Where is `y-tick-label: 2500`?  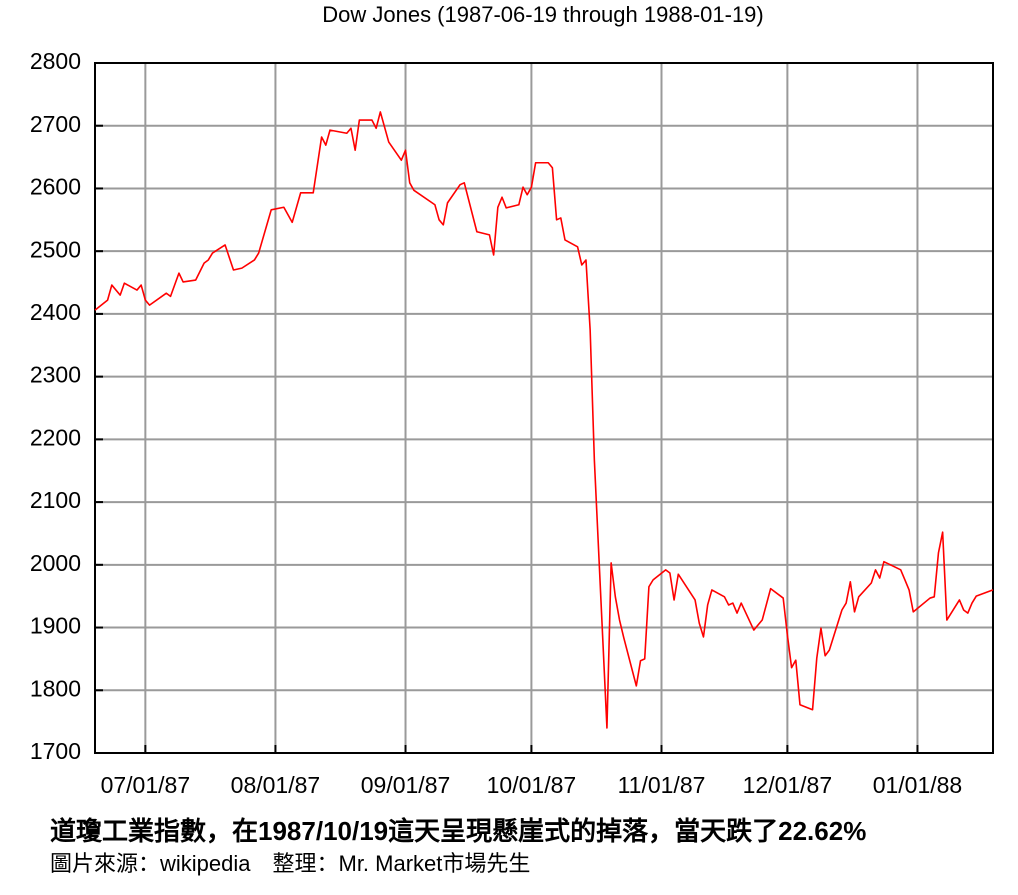 y-tick-label: 2500 is located at coordinates (55, 249).